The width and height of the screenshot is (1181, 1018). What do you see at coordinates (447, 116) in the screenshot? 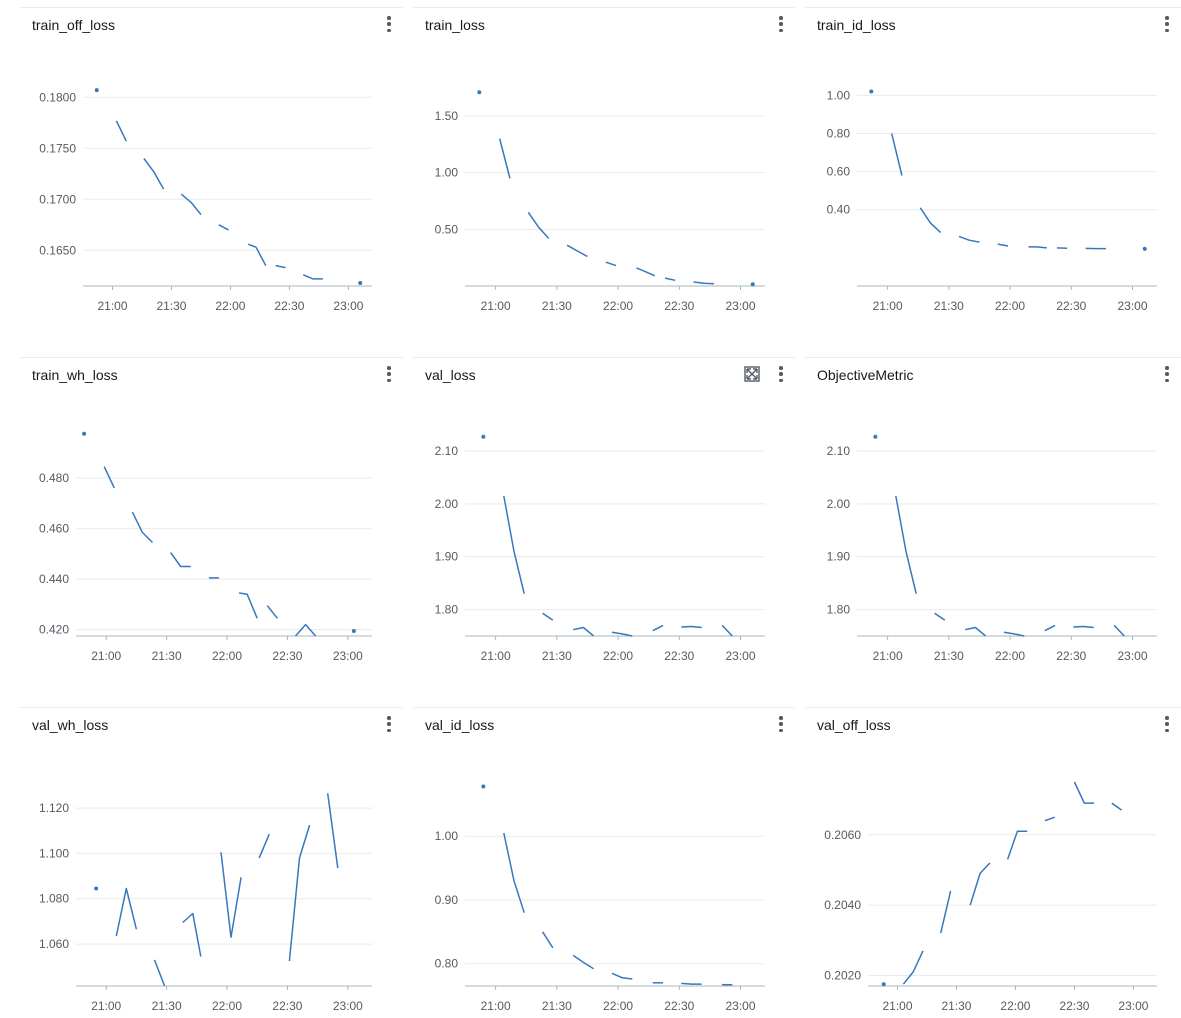
I see `y-tick-label: 1.50` at bounding box center [447, 116].